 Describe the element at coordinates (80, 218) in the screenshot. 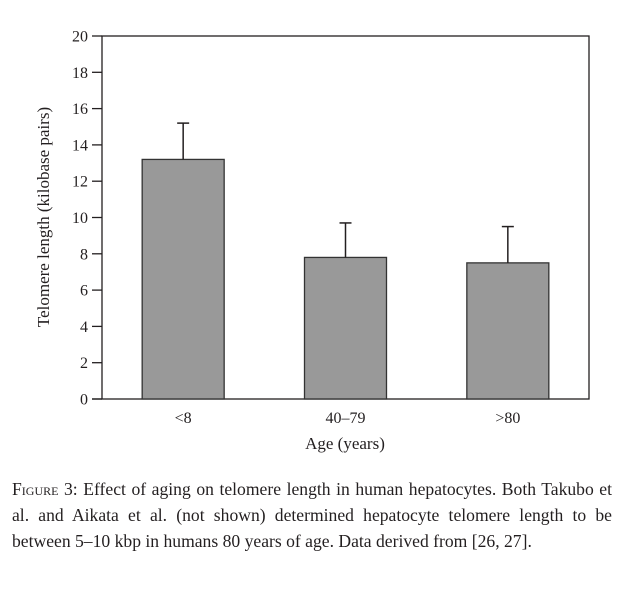

I see `y-tick-label: 10` at that location.